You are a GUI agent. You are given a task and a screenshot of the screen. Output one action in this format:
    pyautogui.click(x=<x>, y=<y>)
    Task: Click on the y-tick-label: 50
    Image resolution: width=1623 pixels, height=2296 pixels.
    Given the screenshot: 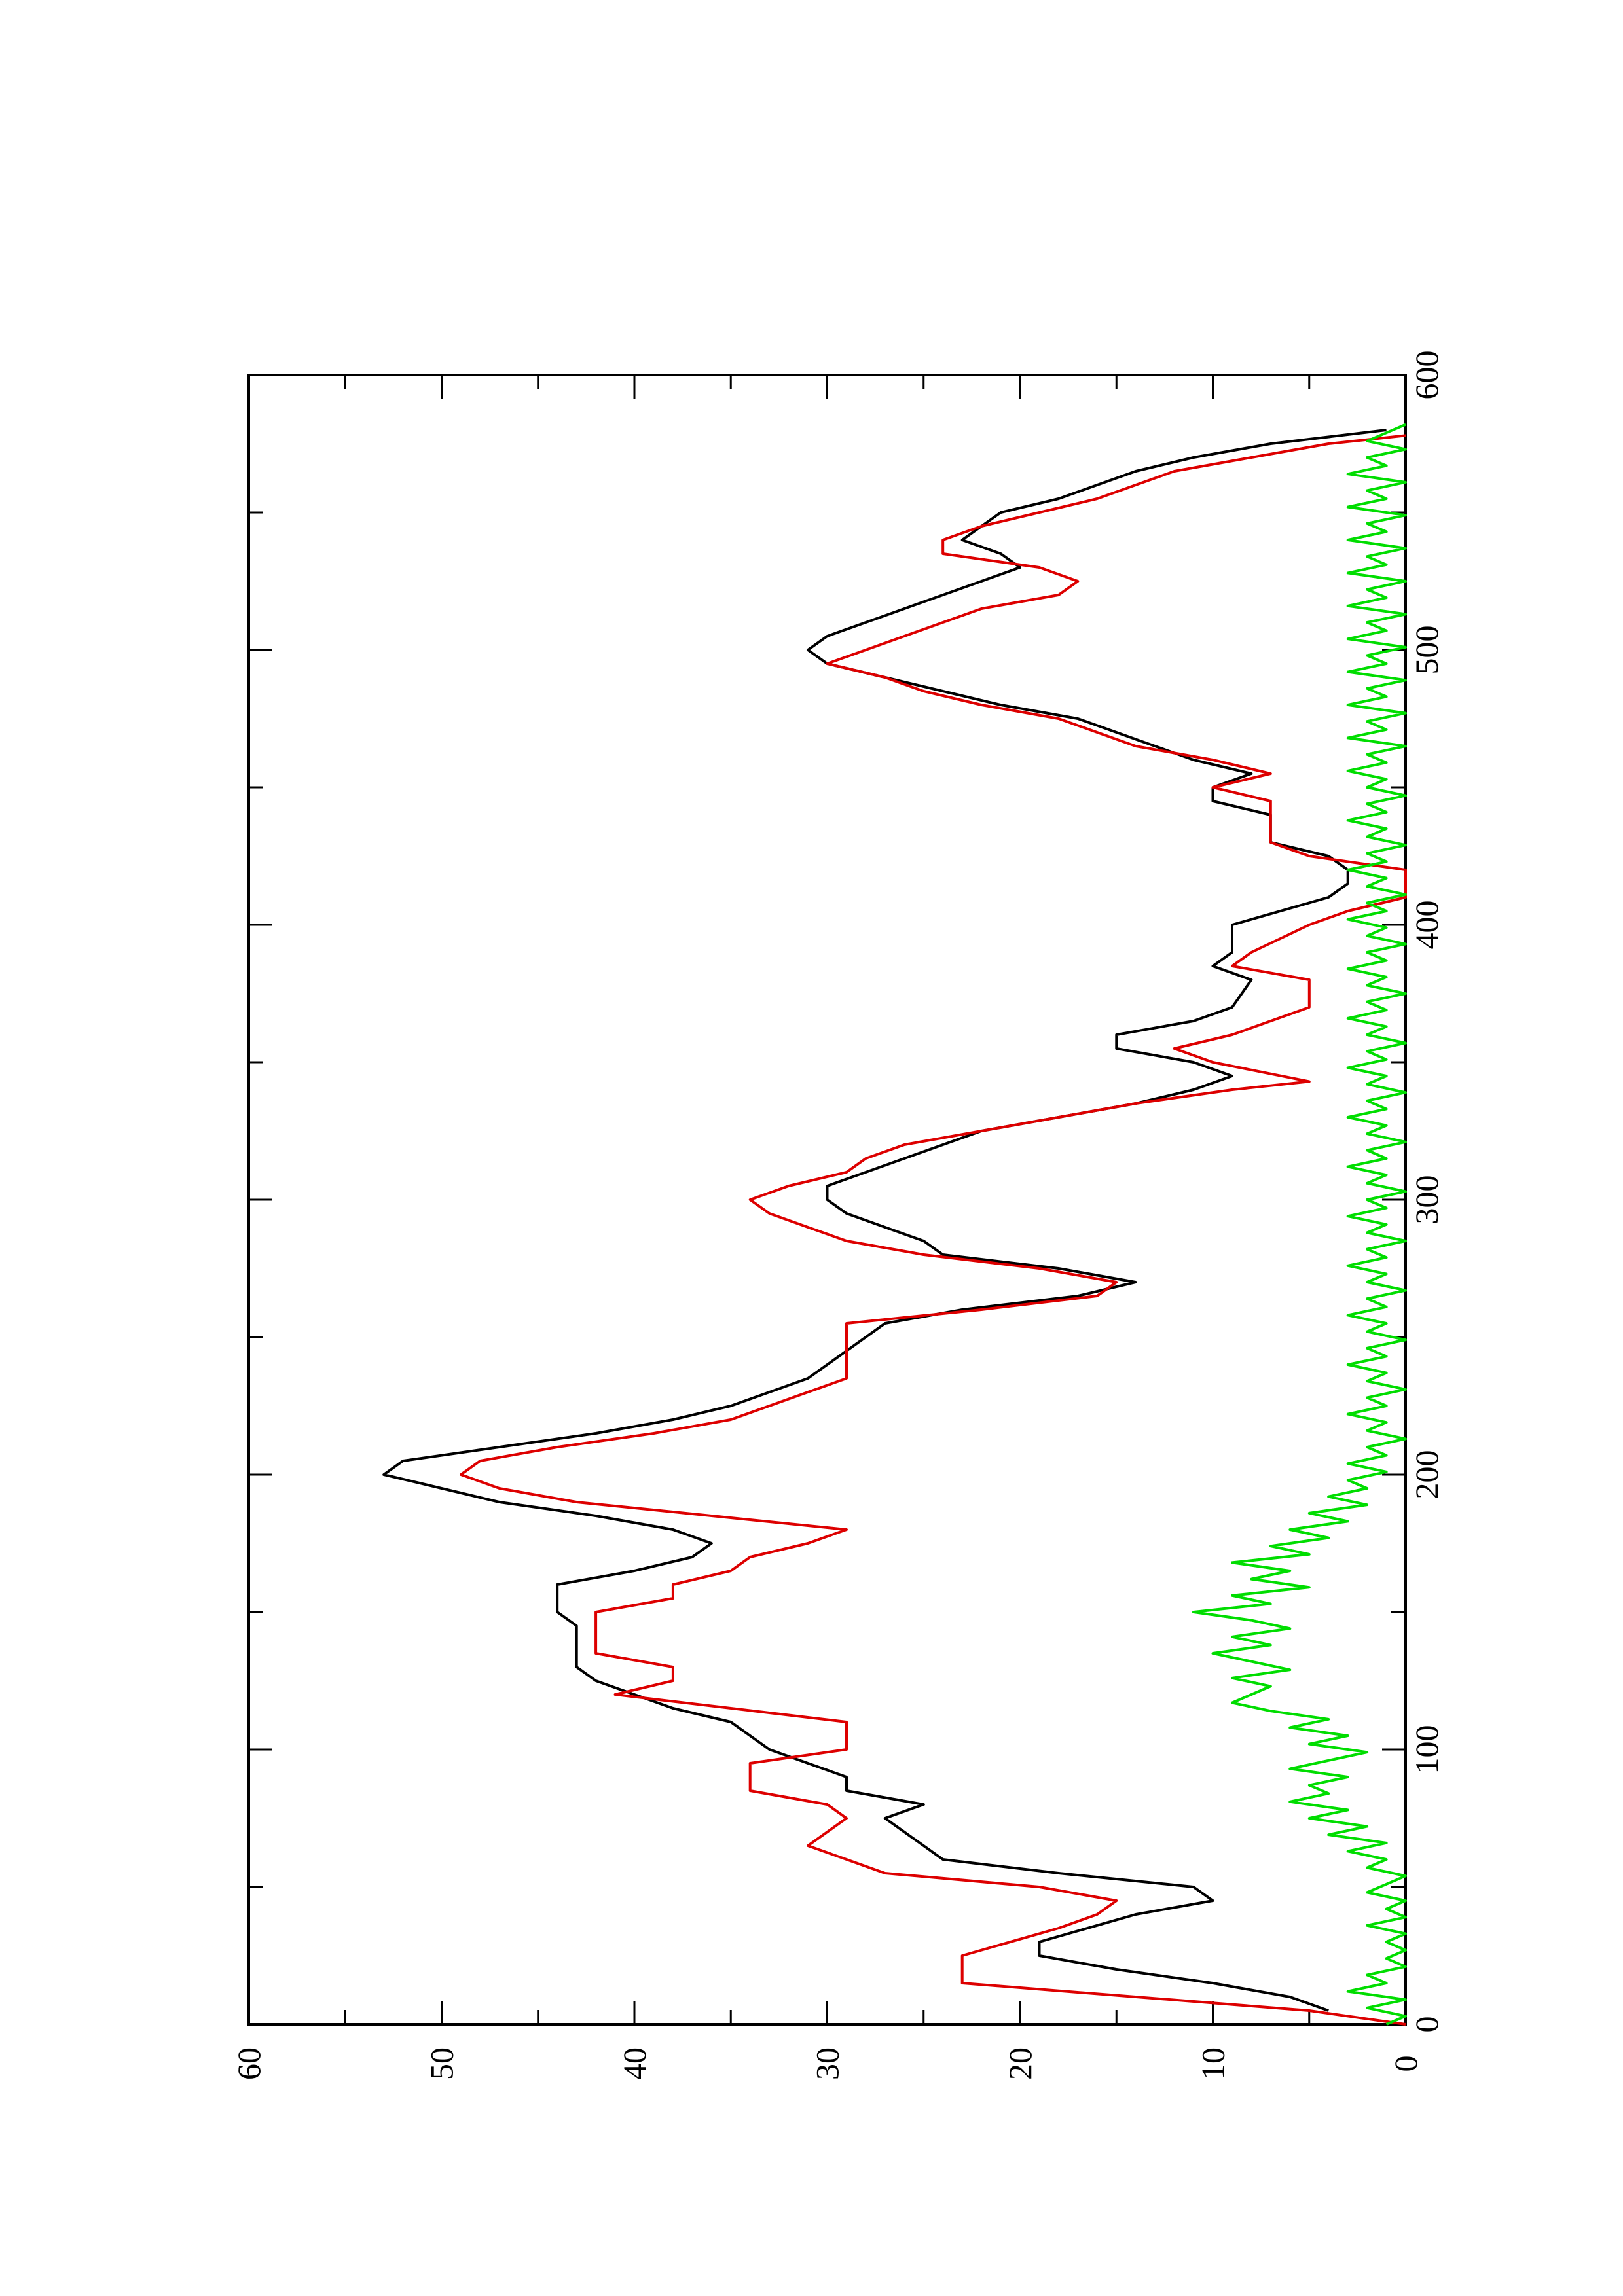 What is the action you would take?
    pyautogui.click(x=442, y=2063)
    